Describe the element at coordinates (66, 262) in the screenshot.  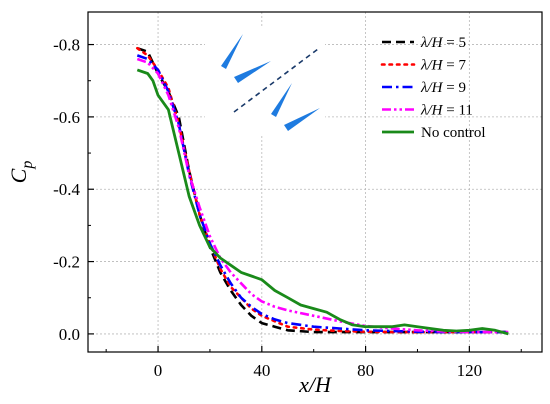
I see `y-tick-label: -0.2` at that location.